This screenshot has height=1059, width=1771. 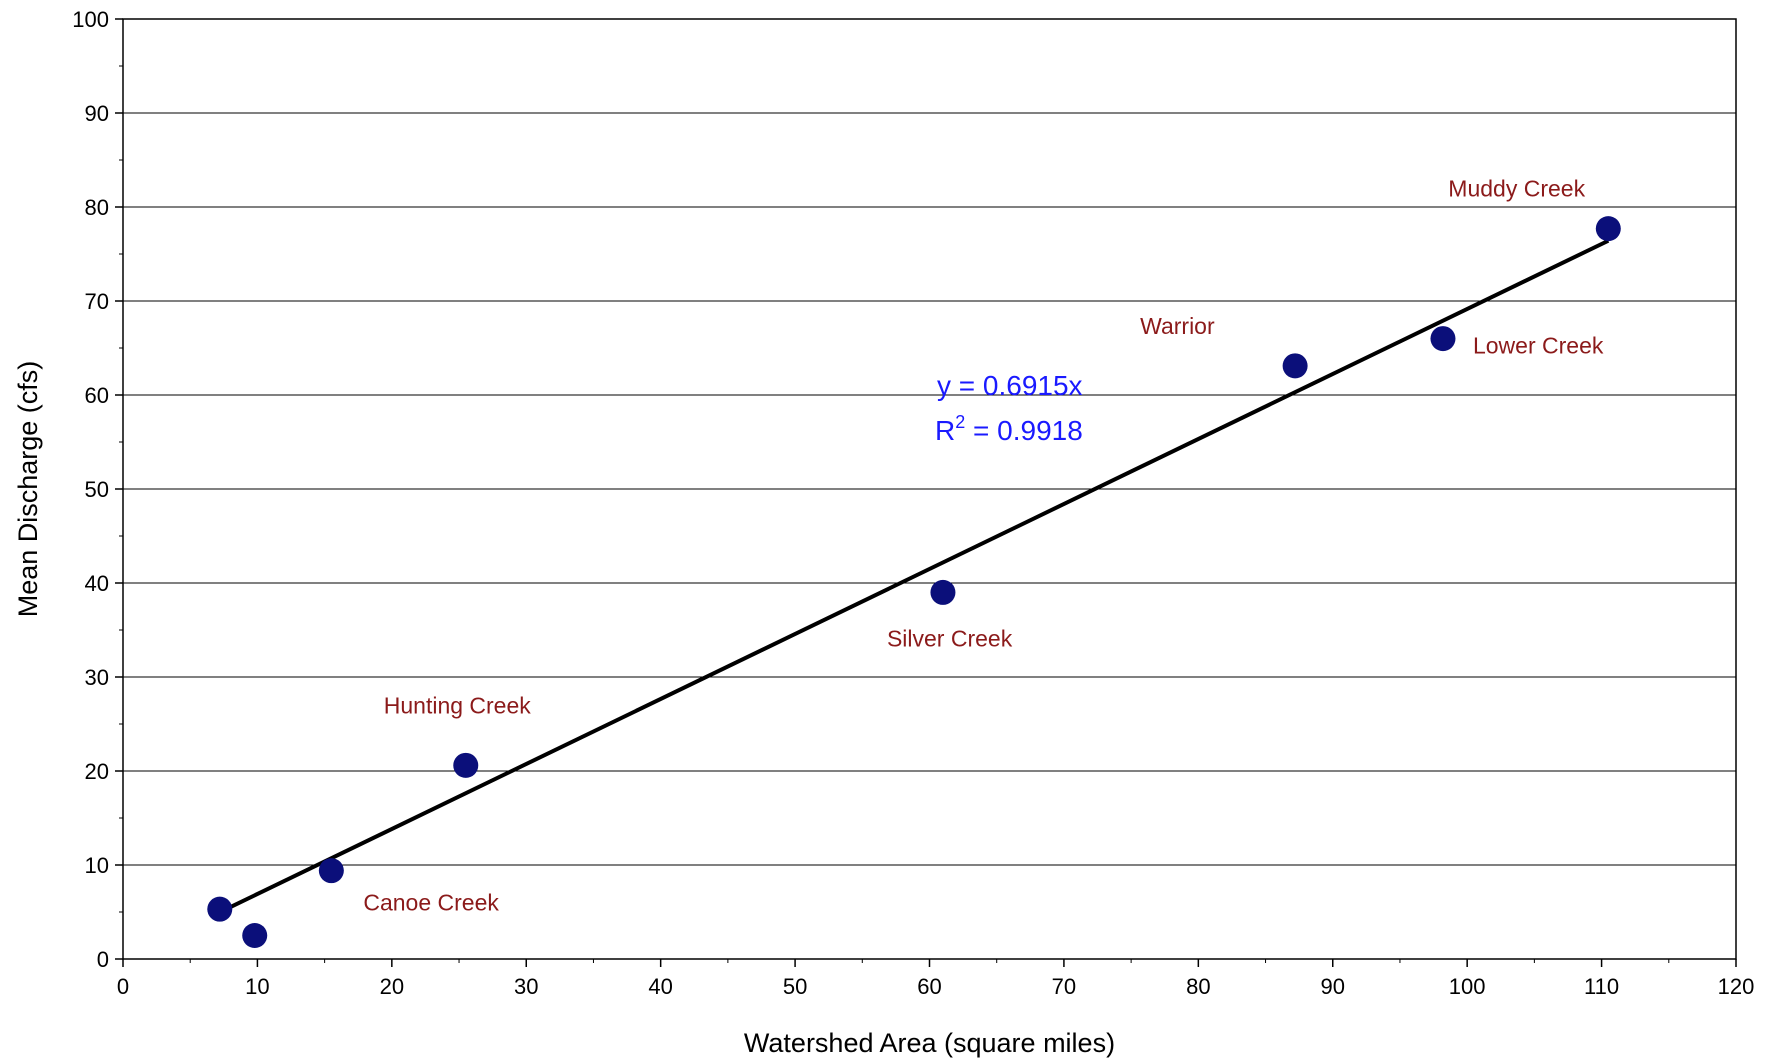 I want to click on x-tick-label: 110, so click(x=1601, y=986).